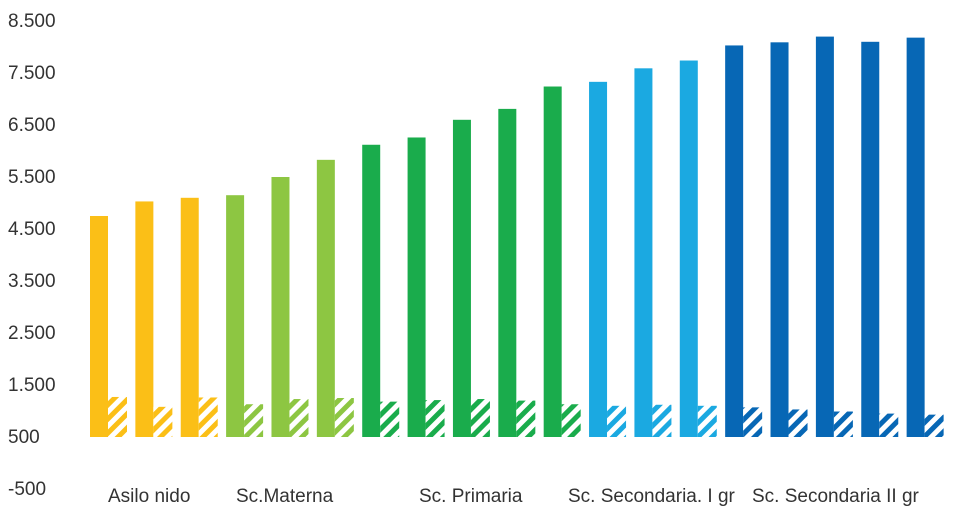 The height and width of the screenshot is (509, 953). What do you see at coordinates (285, 496) in the screenshot?
I see `x-category-label: Sc.Materna` at bounding box center [285, 496].